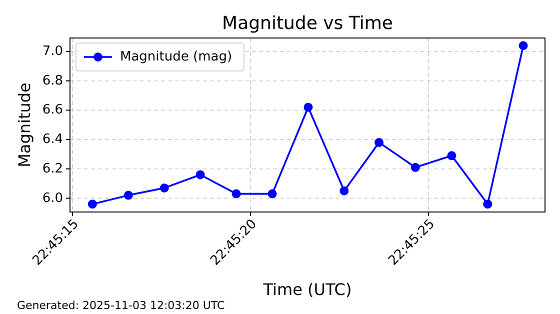  I want to click on legend-label: Magnitude (mag), so click(176, 57).